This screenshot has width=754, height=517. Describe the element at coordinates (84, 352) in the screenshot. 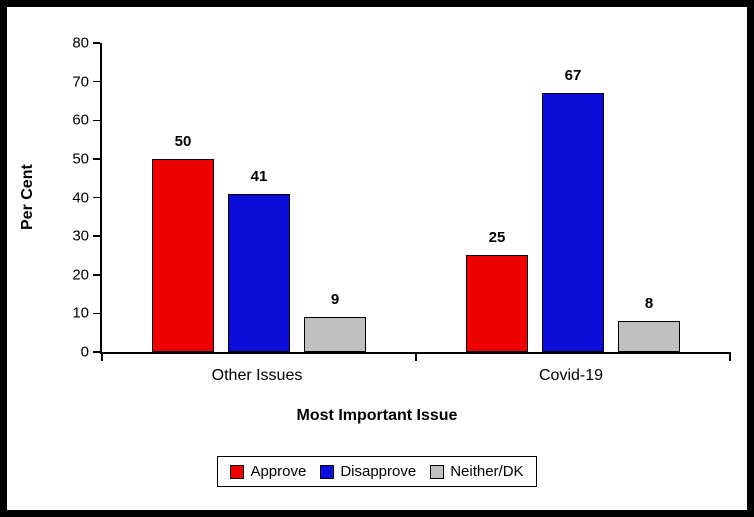

I see `y-tick-label: 0` at that location.